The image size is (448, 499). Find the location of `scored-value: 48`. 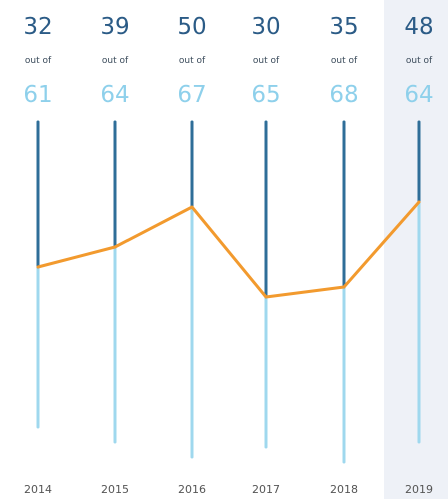

scored-value: 48 is located at coordinates (418, 27).